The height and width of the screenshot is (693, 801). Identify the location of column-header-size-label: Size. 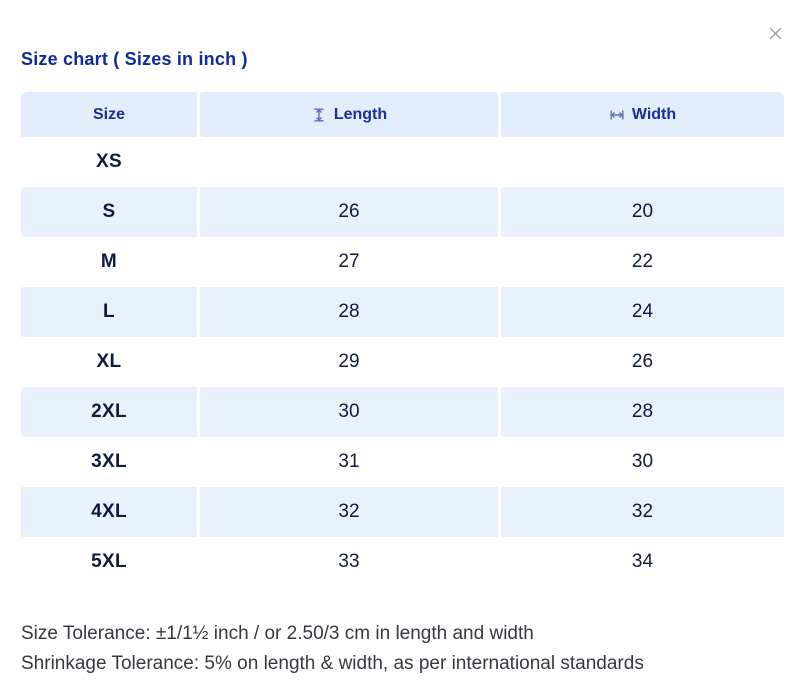
(108, 114).